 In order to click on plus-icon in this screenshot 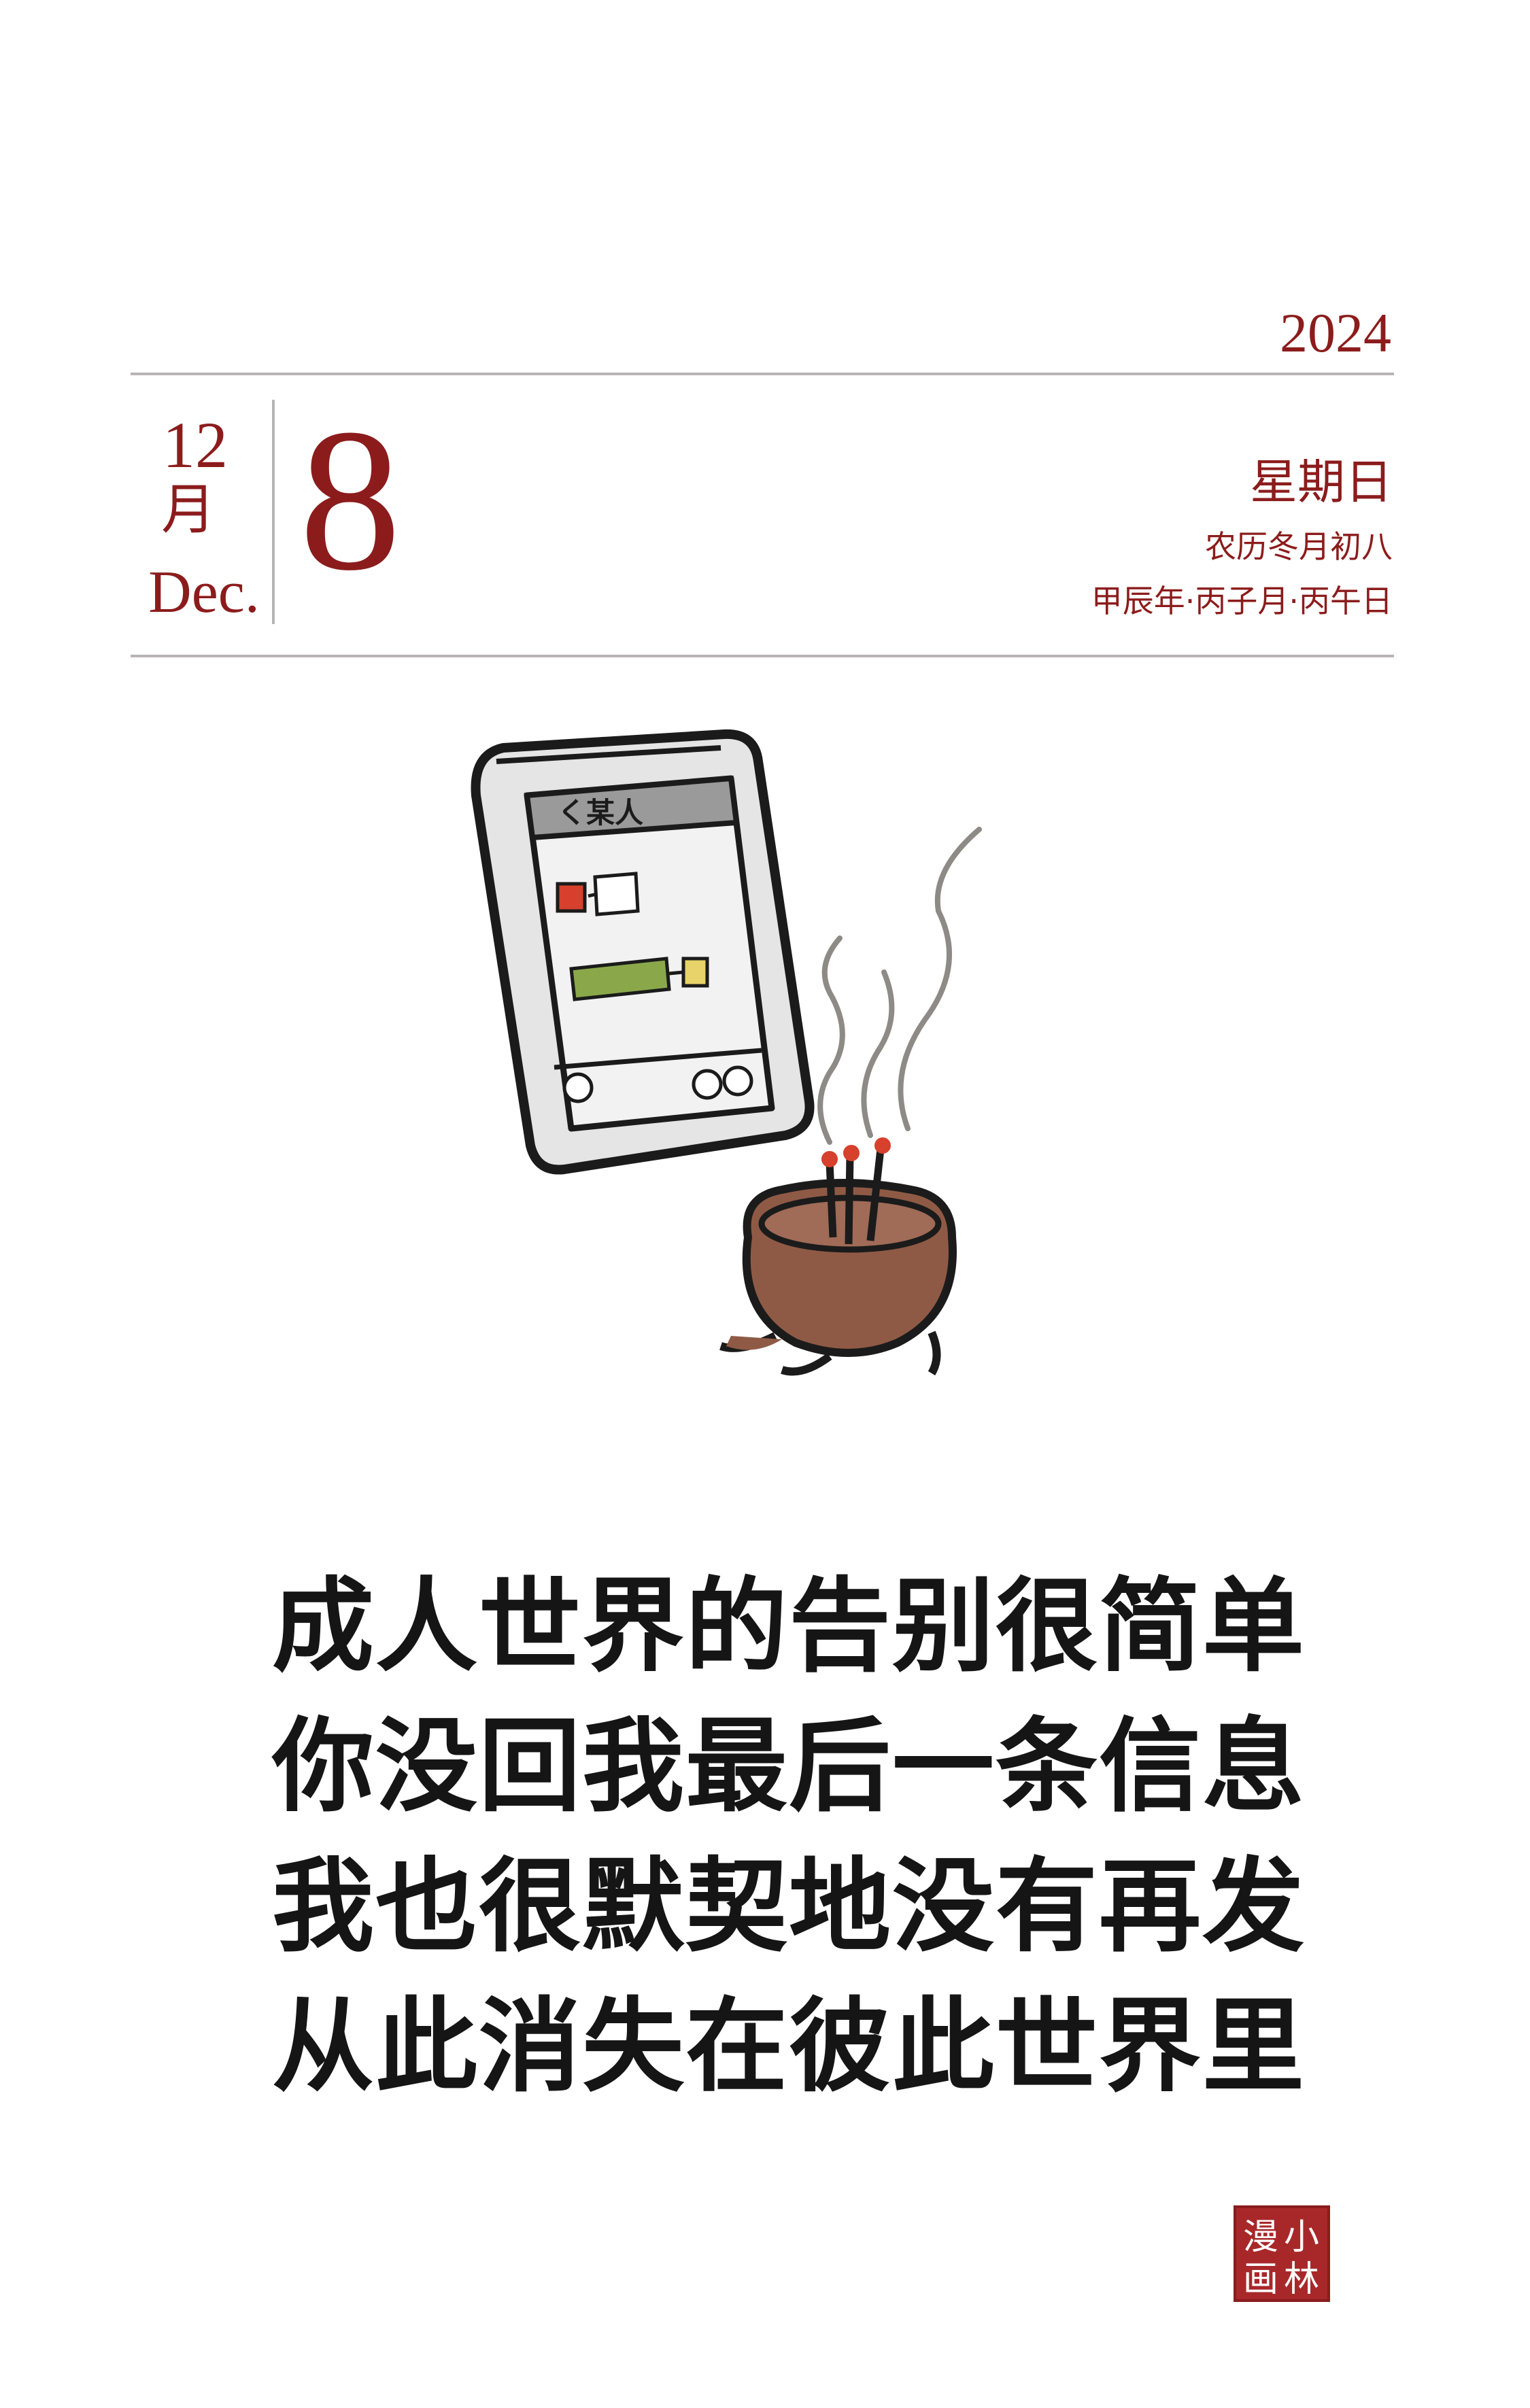, I will do `click(738, 1081)`.